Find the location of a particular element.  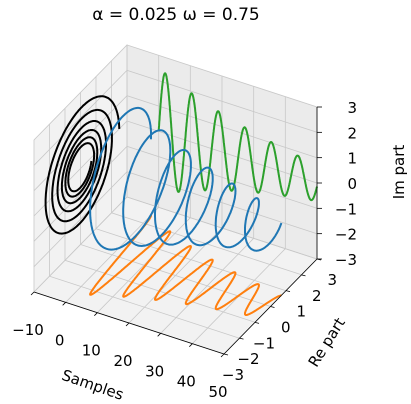

z-tick-label: 1 is located at coordinates (352, 159).